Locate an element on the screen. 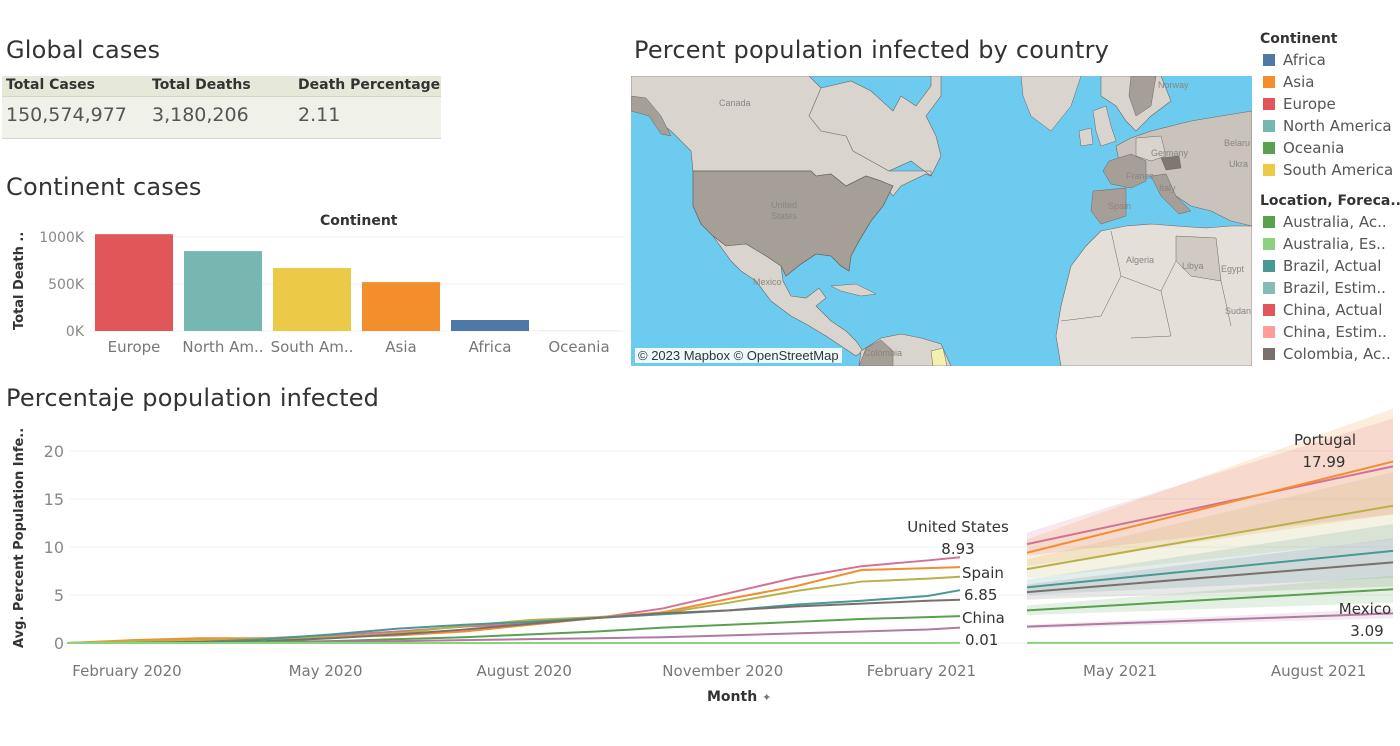 The height and width of the screenshot is (746, 1400). bar-north-am- is located at coordinates (223, 291).